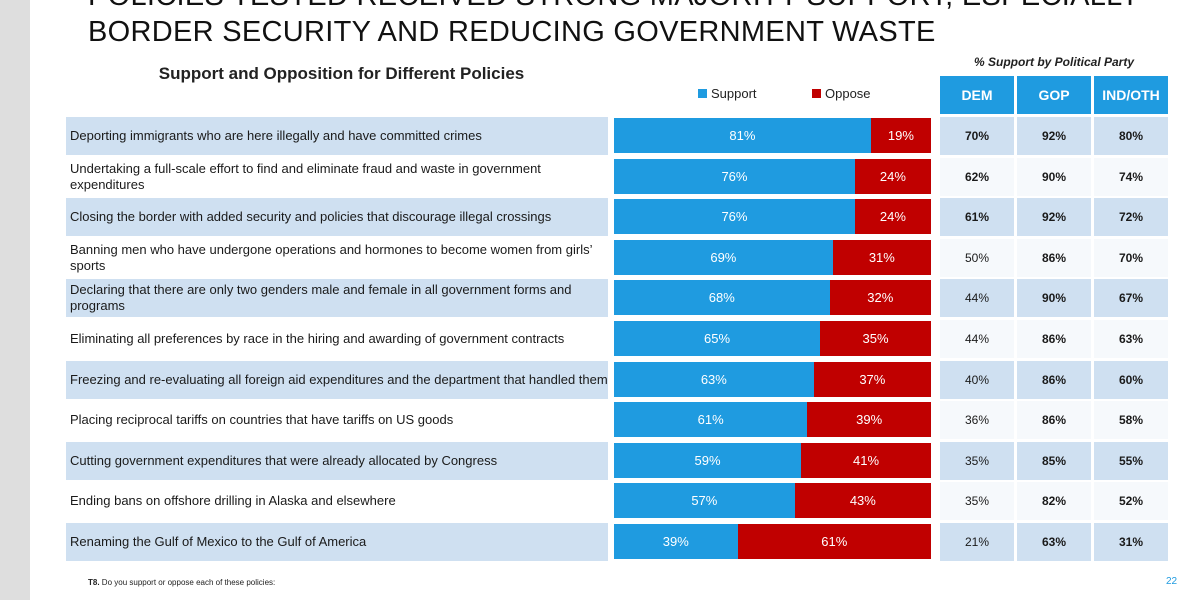  I want to click on bar-support: 59%, so click(708, 460).